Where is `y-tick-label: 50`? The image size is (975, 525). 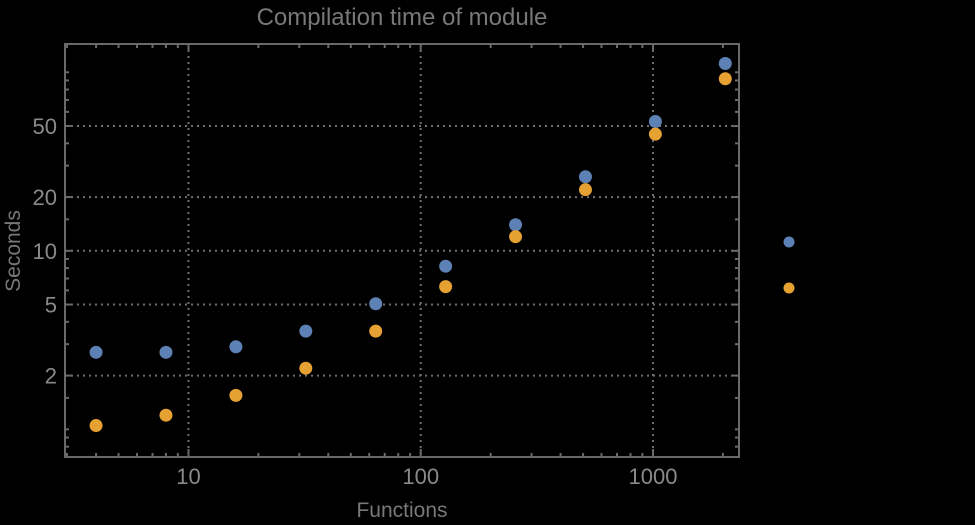 y-tick-label: 50 is located at coordinates (45, 126).